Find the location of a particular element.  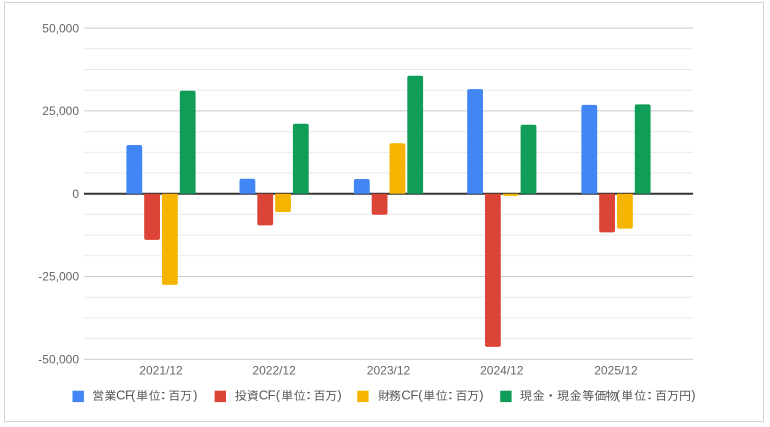

svg-text: 2025/12 is located at coordinates (616, 371).